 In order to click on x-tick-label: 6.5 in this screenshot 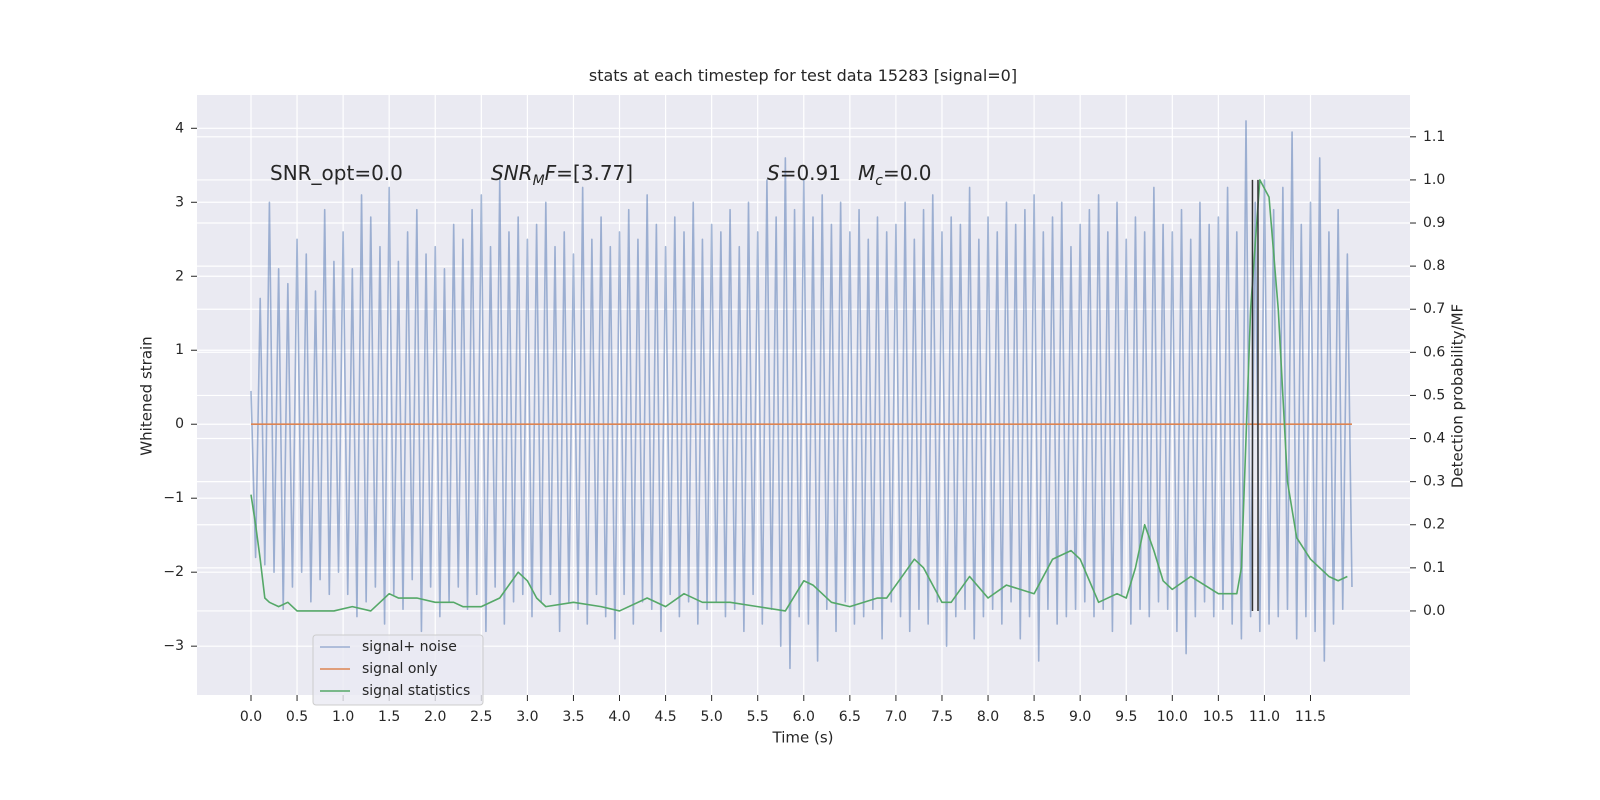, I will do `click(850, 717)`.